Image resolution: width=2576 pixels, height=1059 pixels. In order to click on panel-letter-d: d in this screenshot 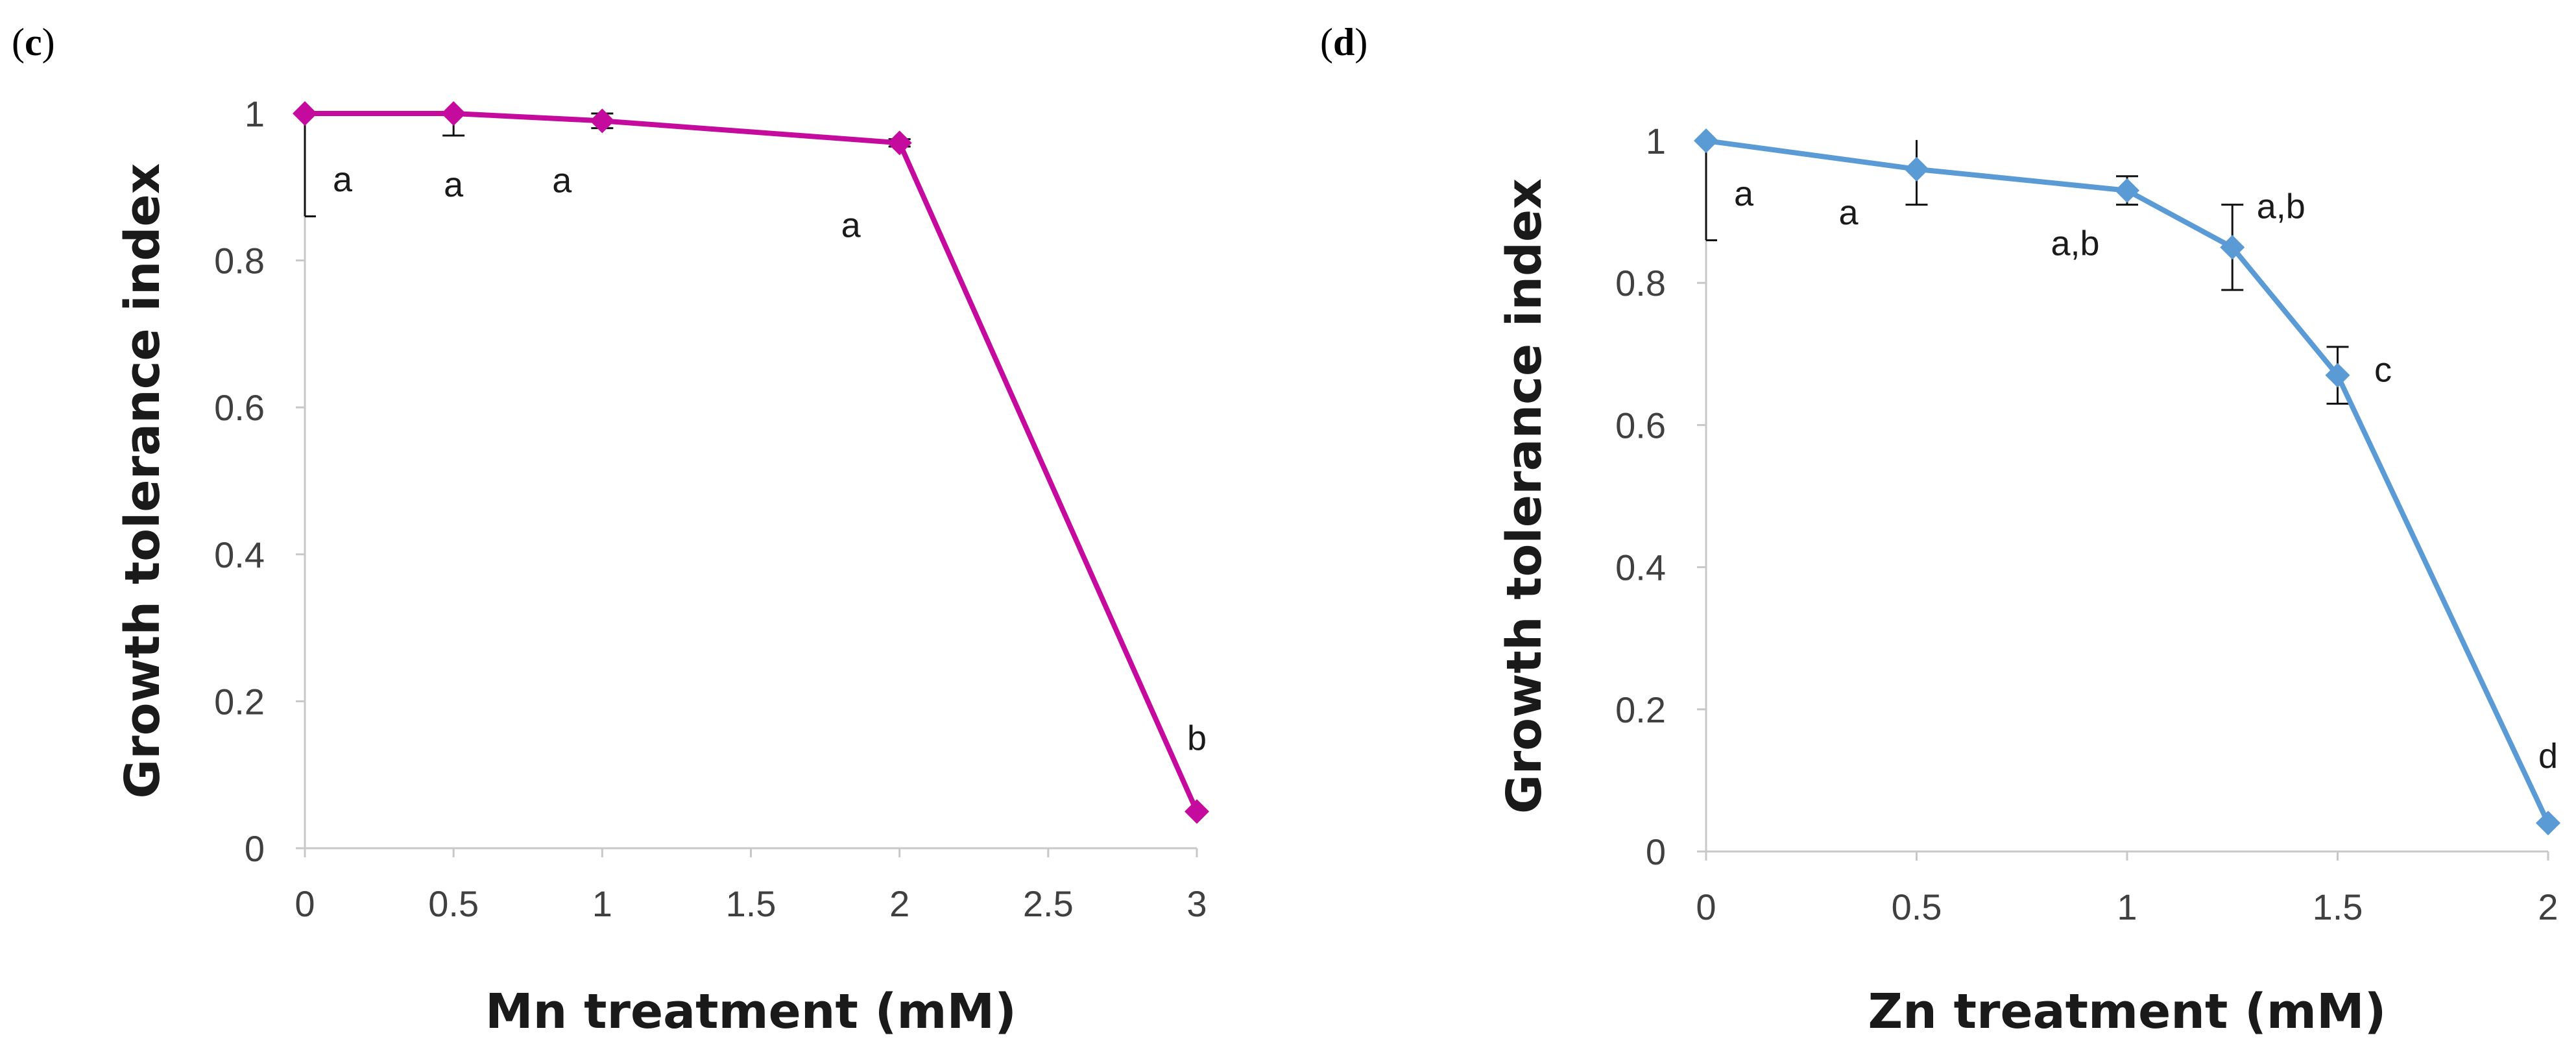, I will do `click(1343, 43)`.